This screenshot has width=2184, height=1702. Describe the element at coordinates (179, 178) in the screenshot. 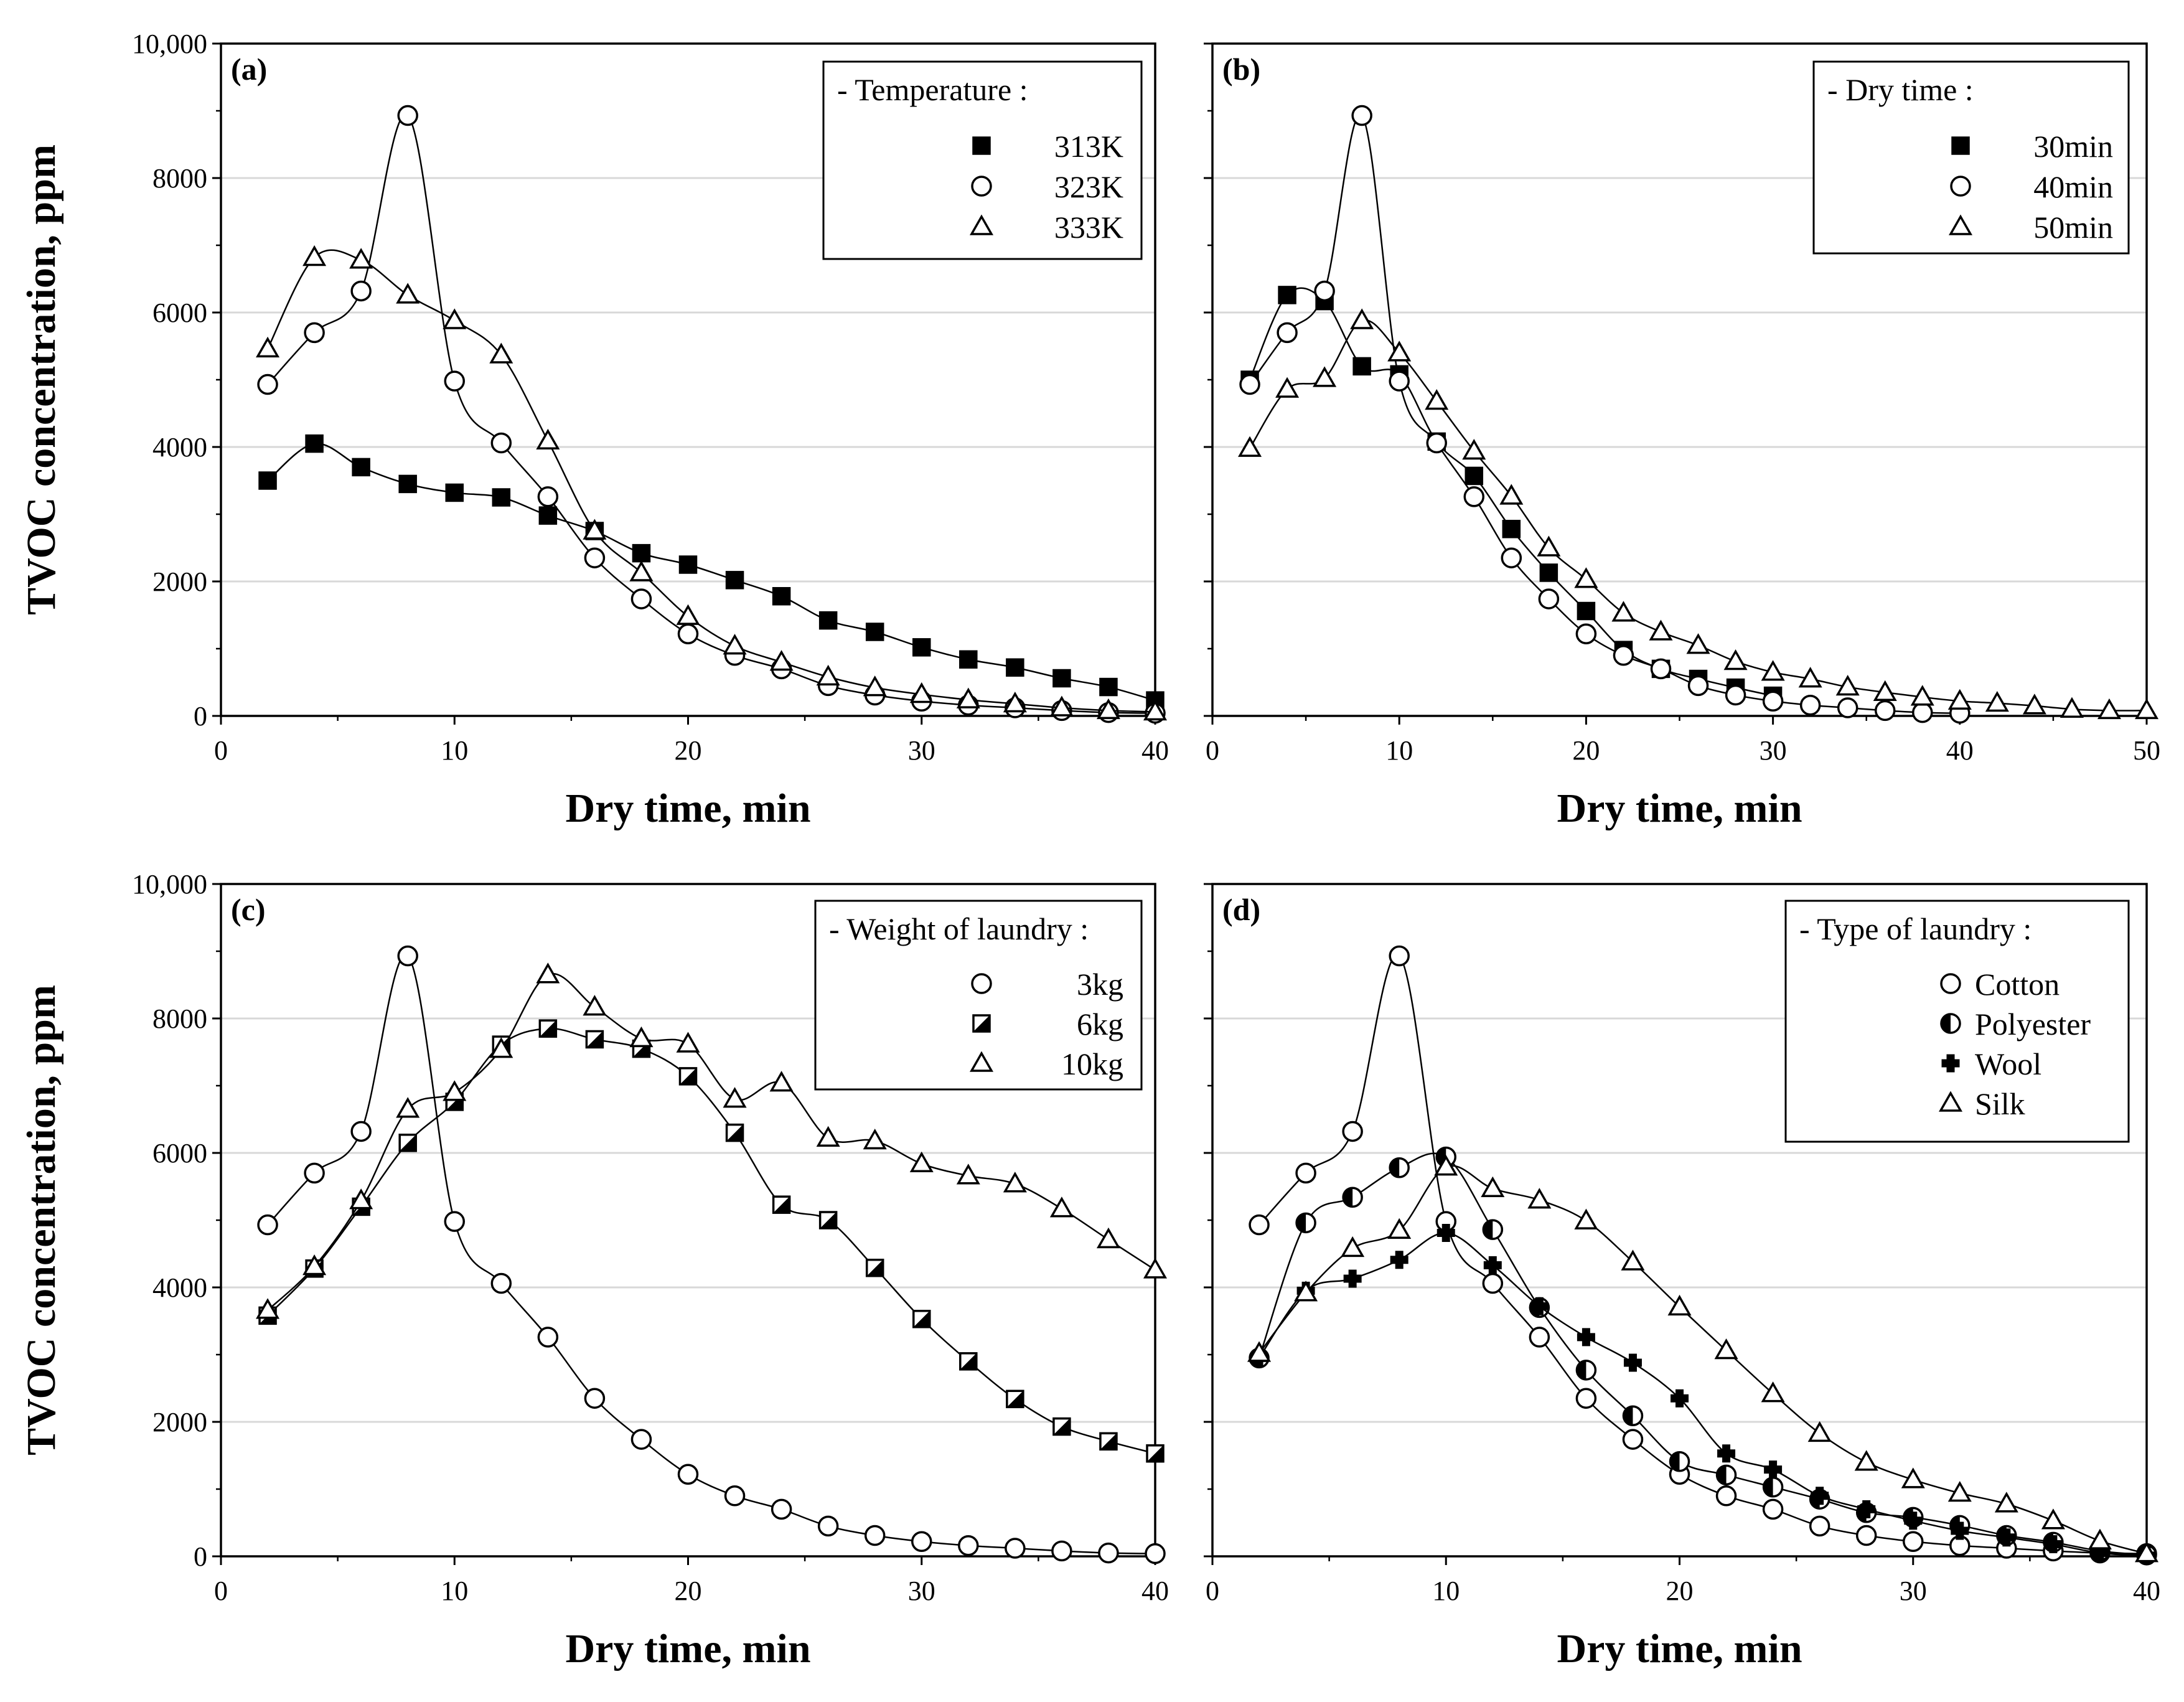

I see `y-tick-label: 8000` at that location.